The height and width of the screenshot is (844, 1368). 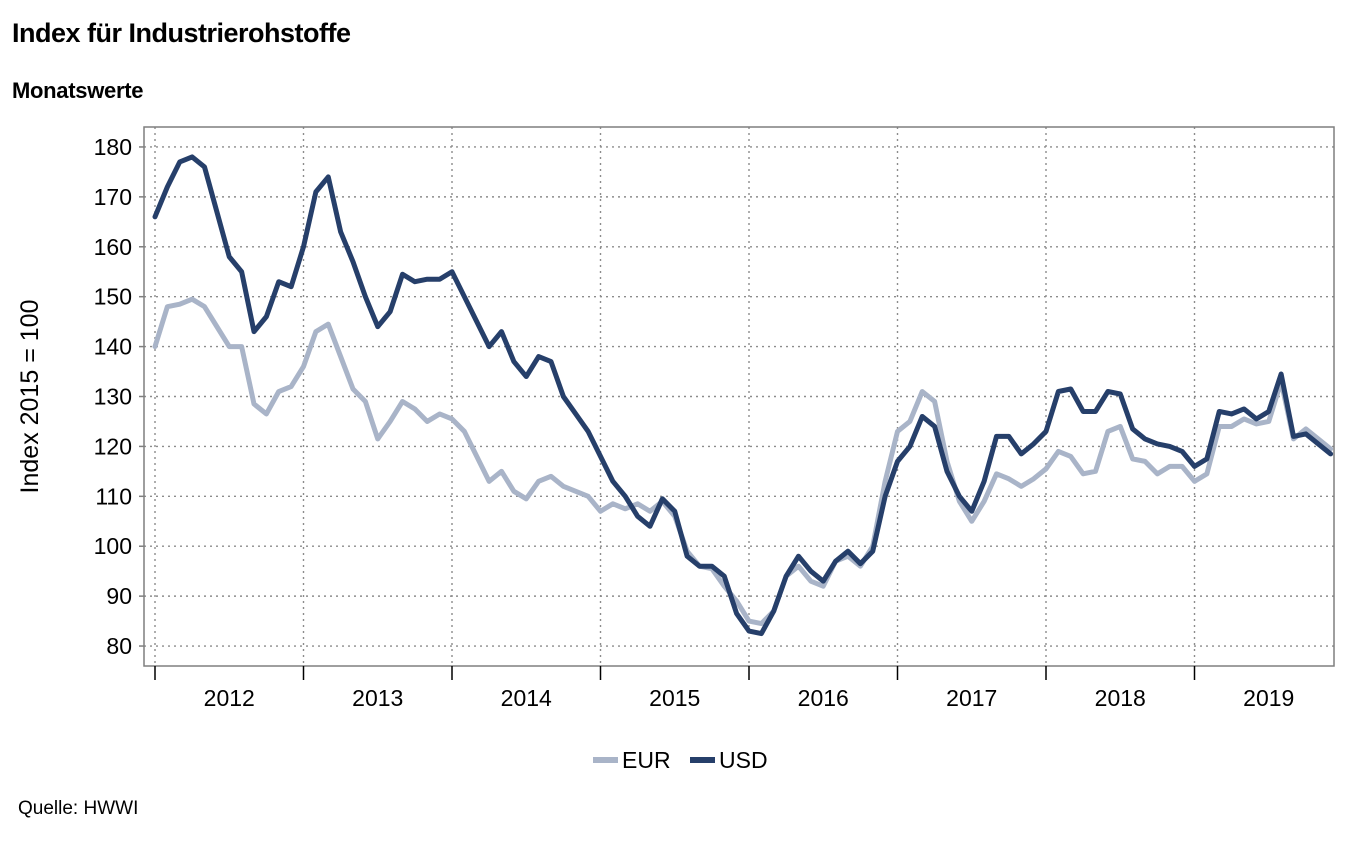 I want to click on legend-label-usd: USD, so click(x=743, y=760).